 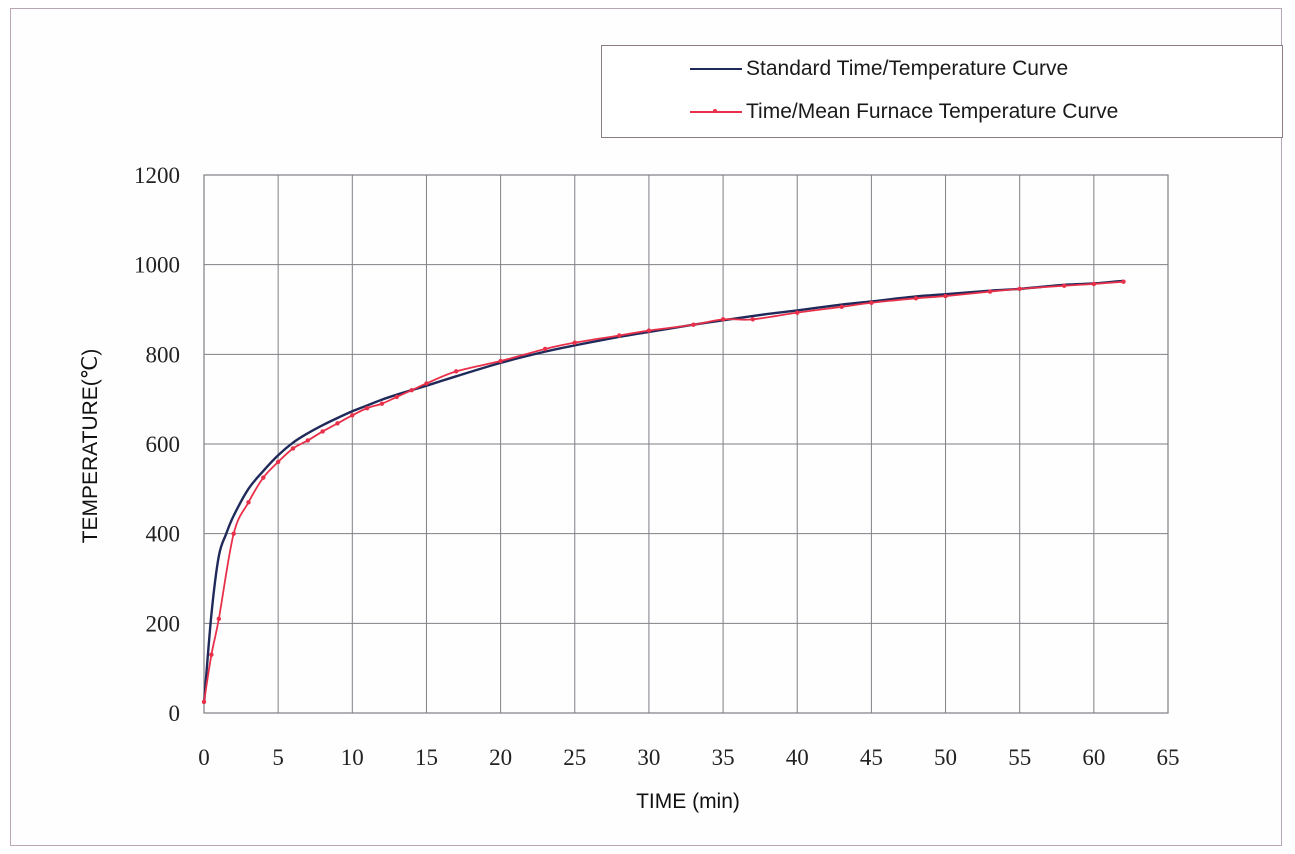 What do you see at coordinates (648, 757) in the screenshot?
I see `x-tick-label: 30` at bounding box center [648, 757].